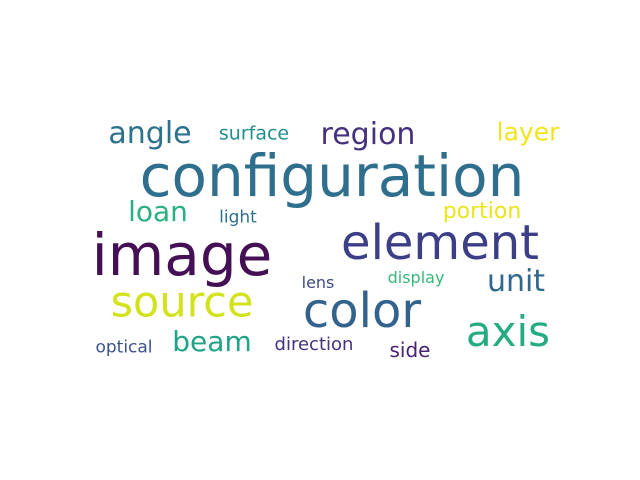 The image size is (640, 480). What do you see at coordinates (123, 348) in the screenshot?
I see `word-optical: optical` at bounding box center [123, 348].